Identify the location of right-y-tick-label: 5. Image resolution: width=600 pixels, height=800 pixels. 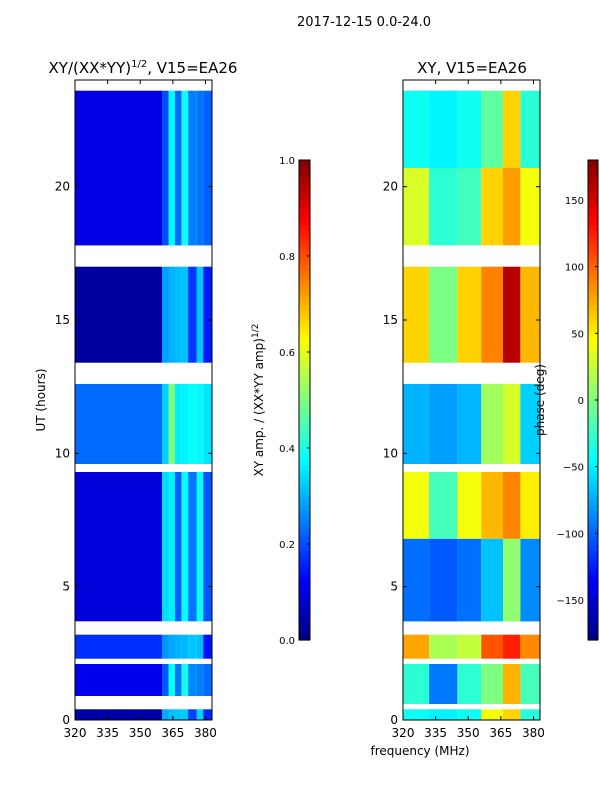
(394, 587).